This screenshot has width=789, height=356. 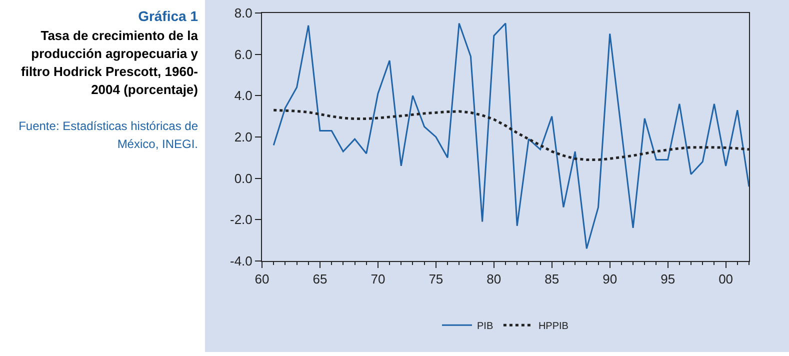 I want to click on chart-title: Gráfica 1, so click(x=167, y=16).